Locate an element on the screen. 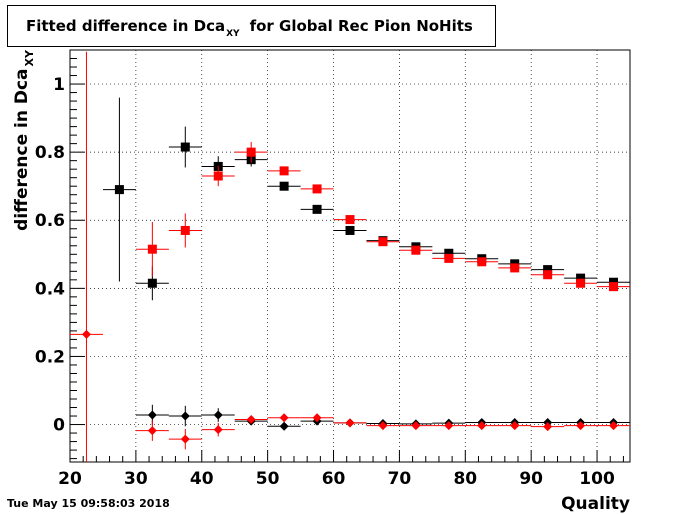  x-tick-label: 80 is located at coordinates (465, 479).